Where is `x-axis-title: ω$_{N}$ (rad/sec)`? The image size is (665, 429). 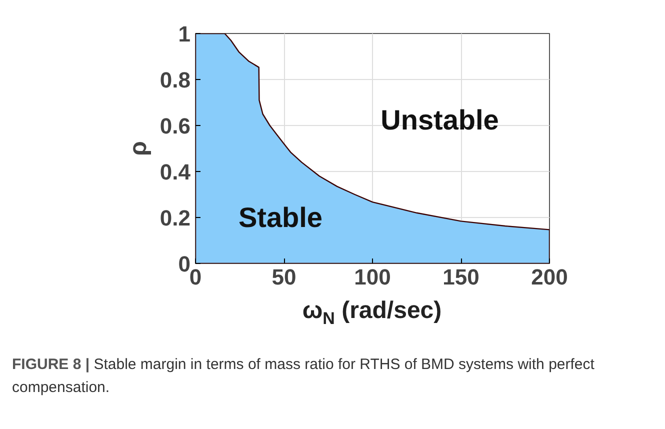
x-axis-title: ω$_{N}$ (rad/sec) is located at coordinates (372, 313).